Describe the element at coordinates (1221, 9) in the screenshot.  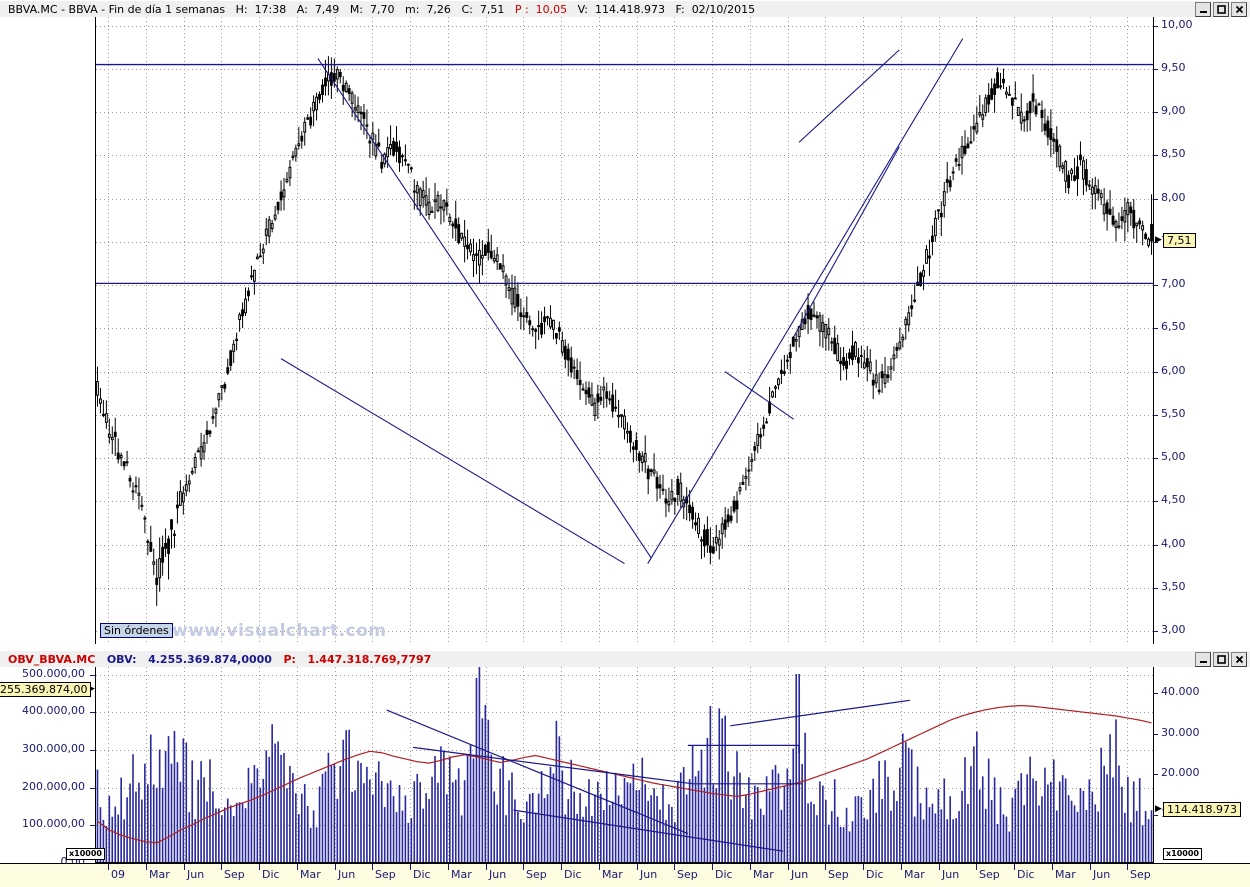
I see `maximize-icon` at that location.